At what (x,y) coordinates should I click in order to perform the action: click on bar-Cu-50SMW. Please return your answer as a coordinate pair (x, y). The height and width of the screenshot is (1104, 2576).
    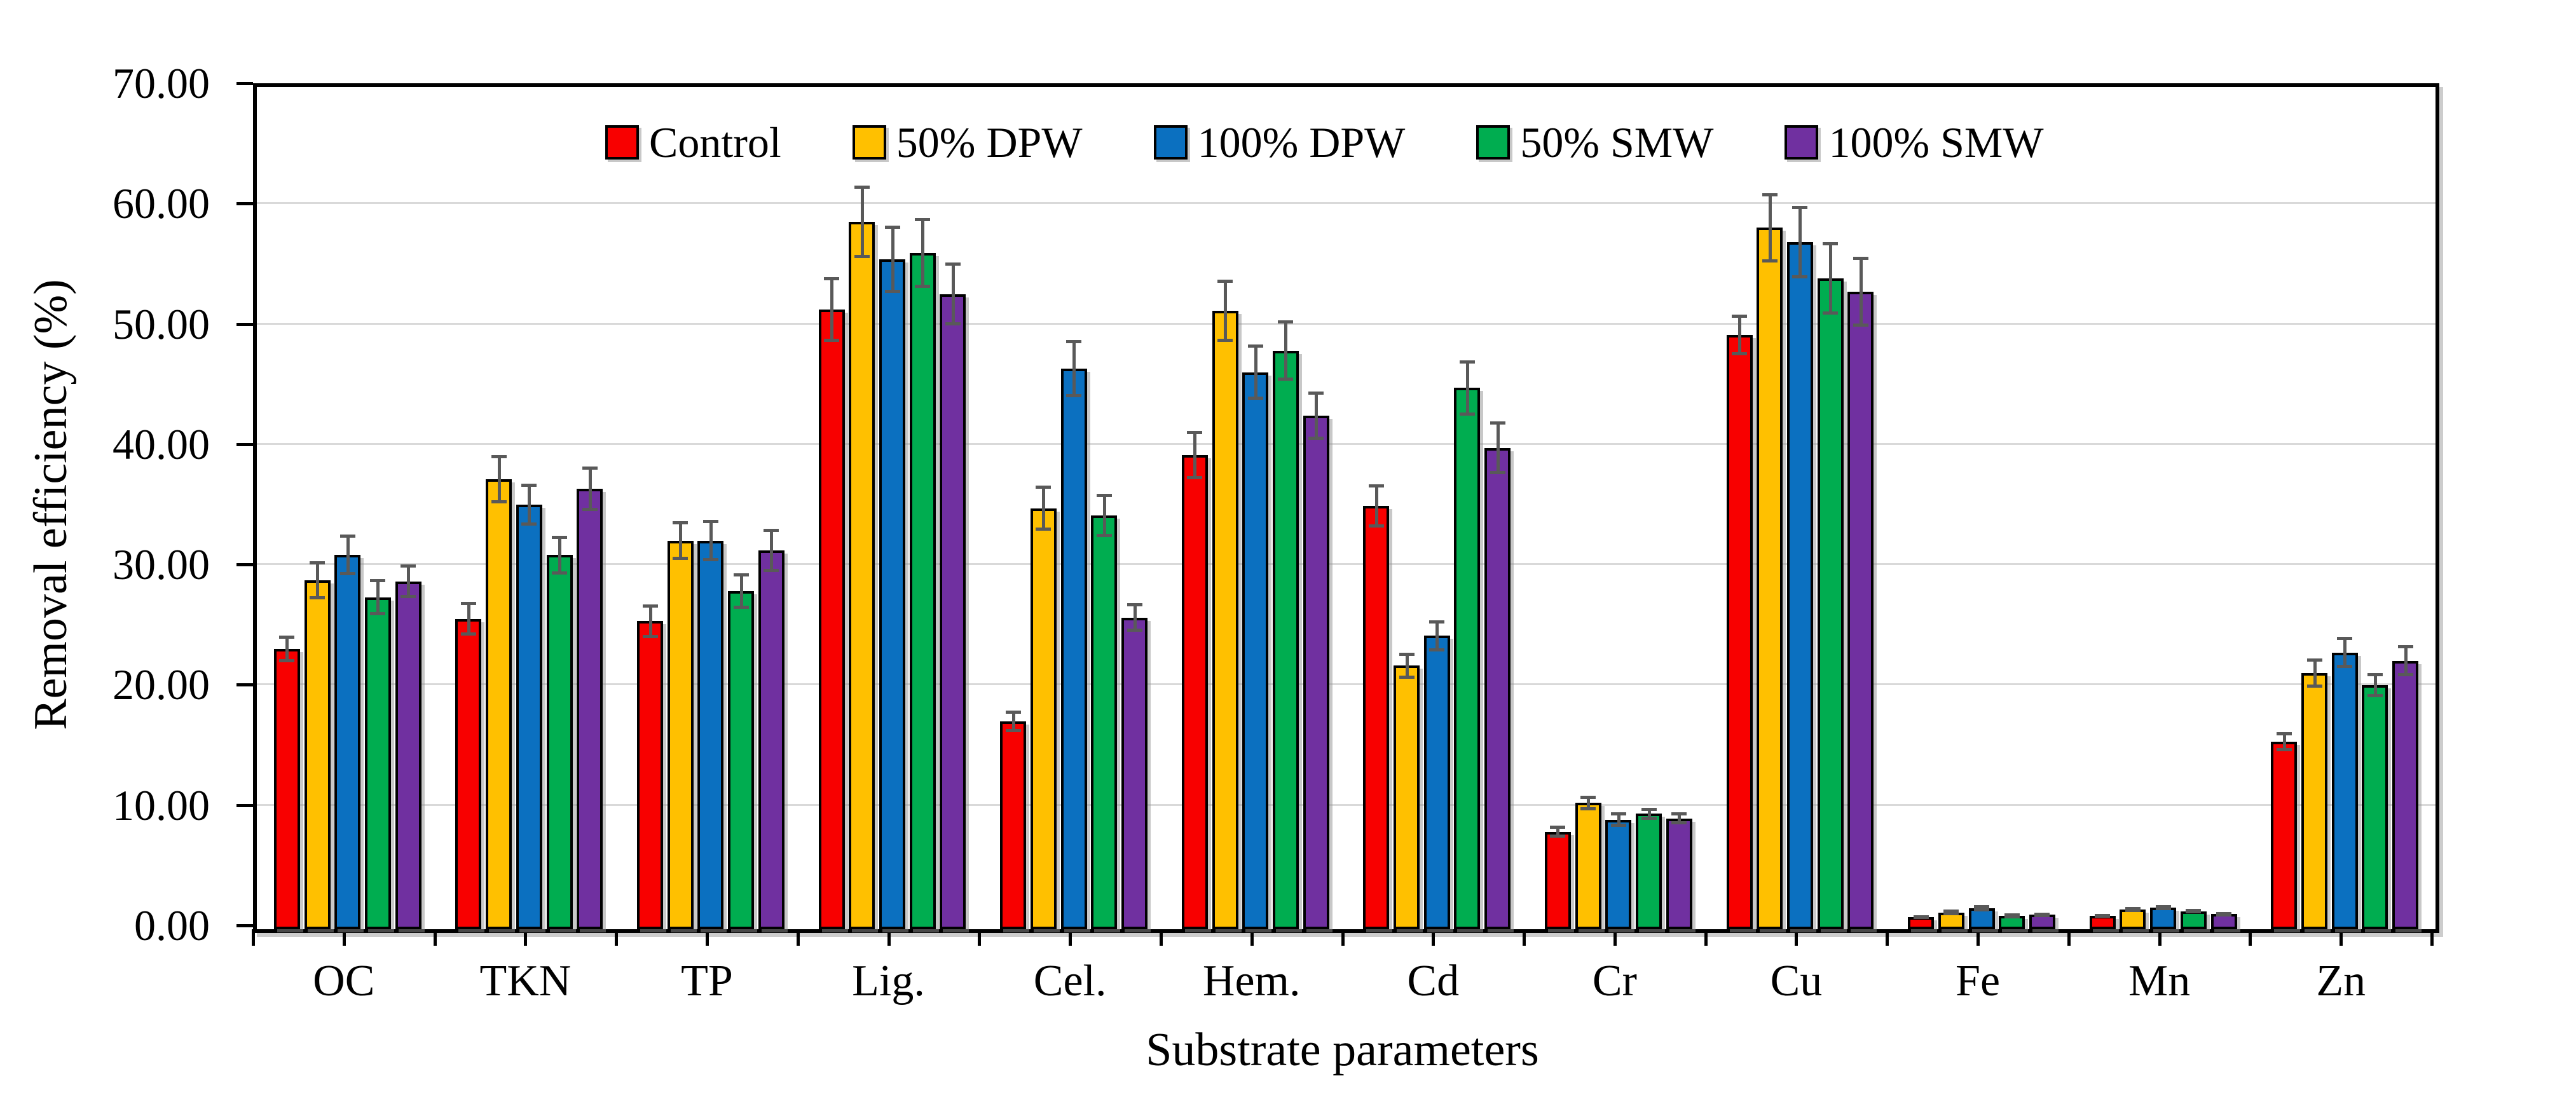
    Looking at the image, I should click on (1830, 603).